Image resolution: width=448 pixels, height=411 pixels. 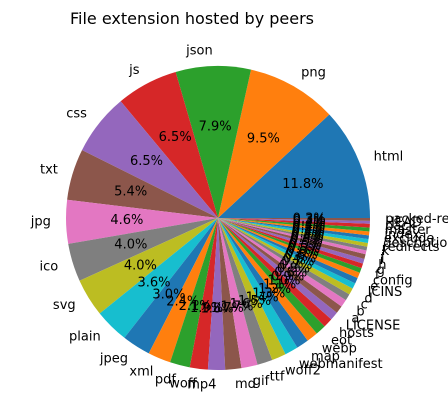 I want to click on slice-category-label: svg, so click(x=64, y=305).